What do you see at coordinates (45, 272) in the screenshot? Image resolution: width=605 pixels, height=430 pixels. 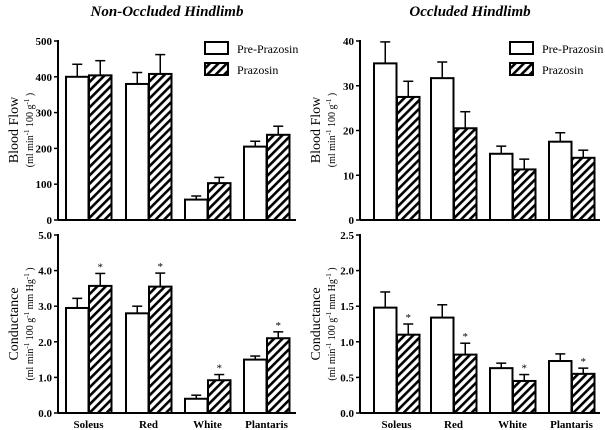 I see `y-tick-label: 4.0` at bounding box center [45, 272].